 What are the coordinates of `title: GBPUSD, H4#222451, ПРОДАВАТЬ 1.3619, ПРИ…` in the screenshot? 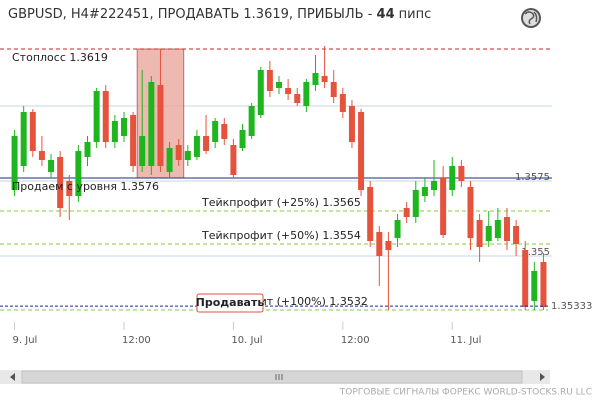 It's located at (219, 14).